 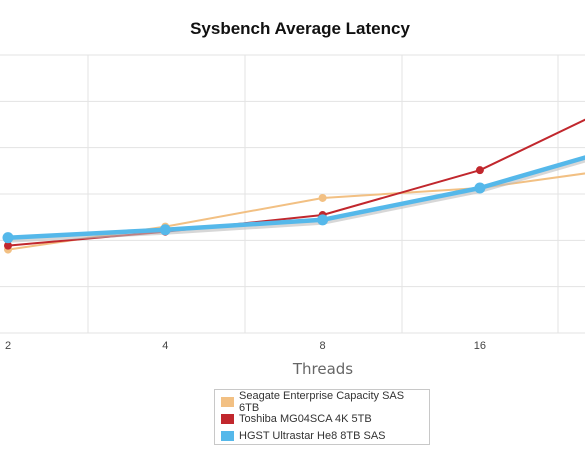 What do you see at coordinates (305, 418) in the screenshot?
I see `legend-label-toshiba: Toshiba MG04SCA 4K 5TB` at bounding box center [305, 418].